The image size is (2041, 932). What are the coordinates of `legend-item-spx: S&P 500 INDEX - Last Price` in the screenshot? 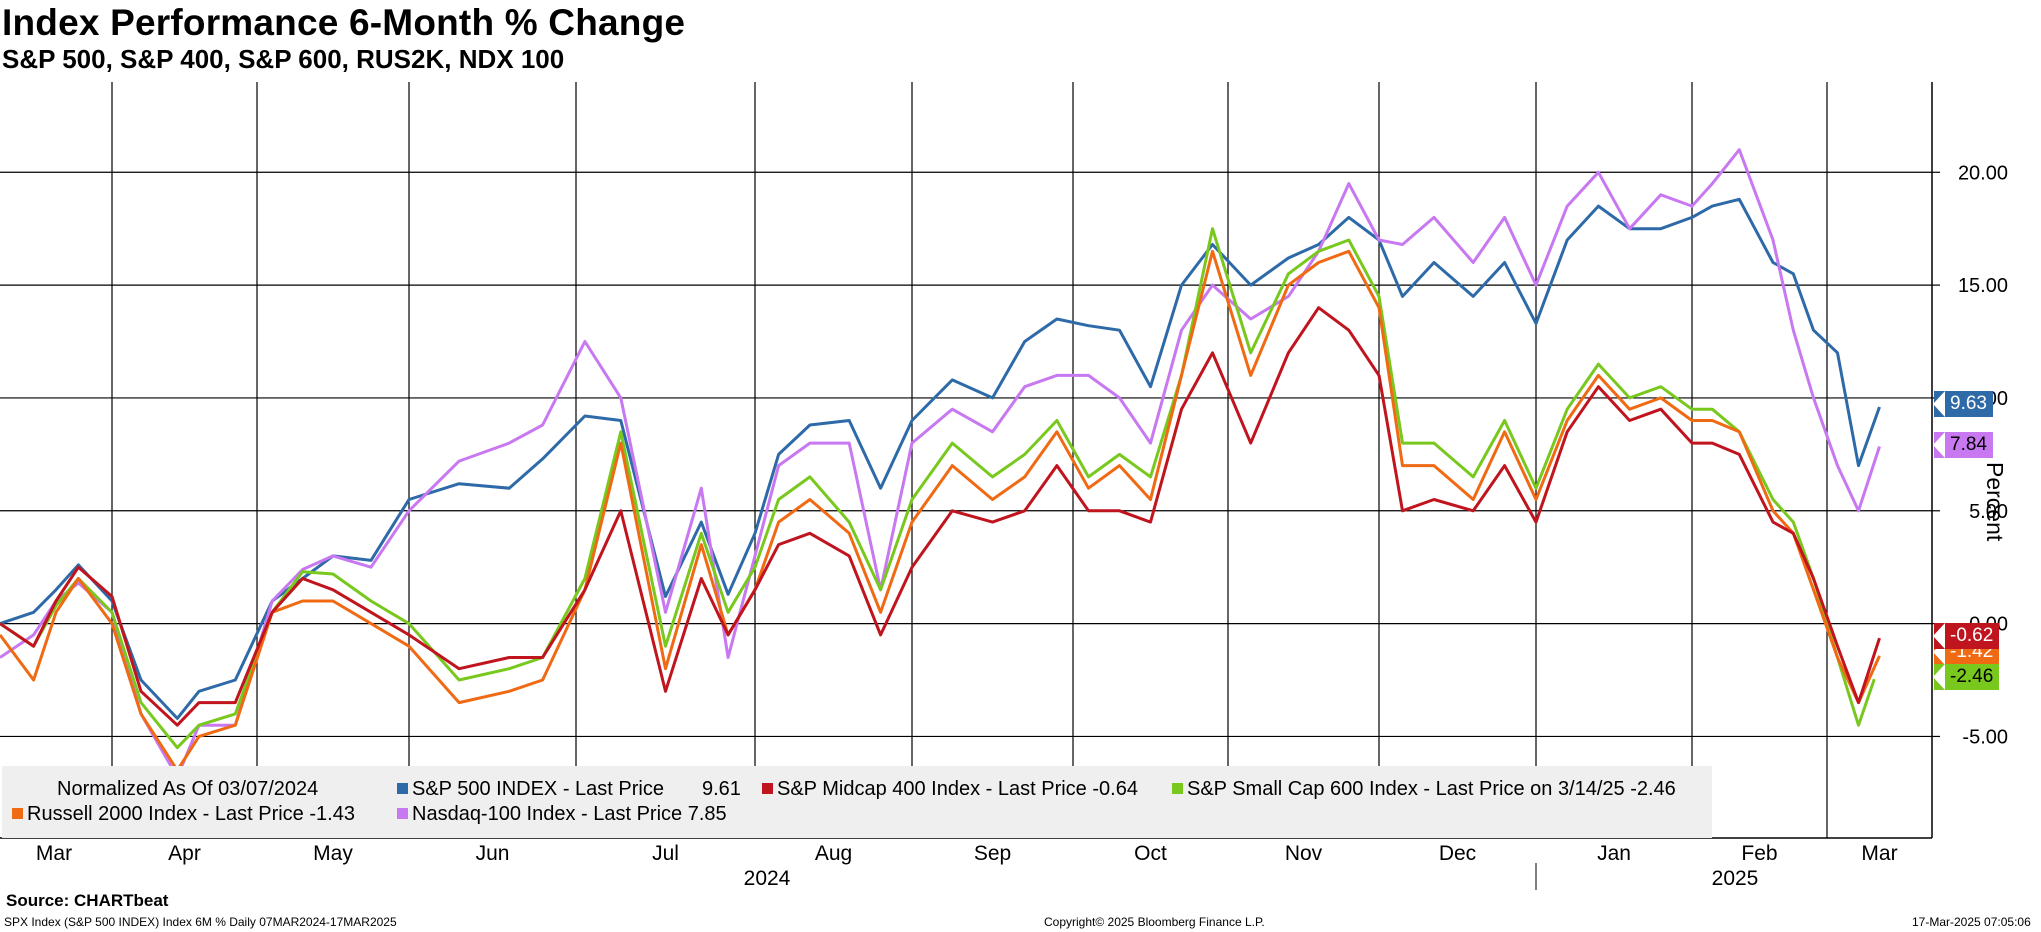 It's located at (530, 789).